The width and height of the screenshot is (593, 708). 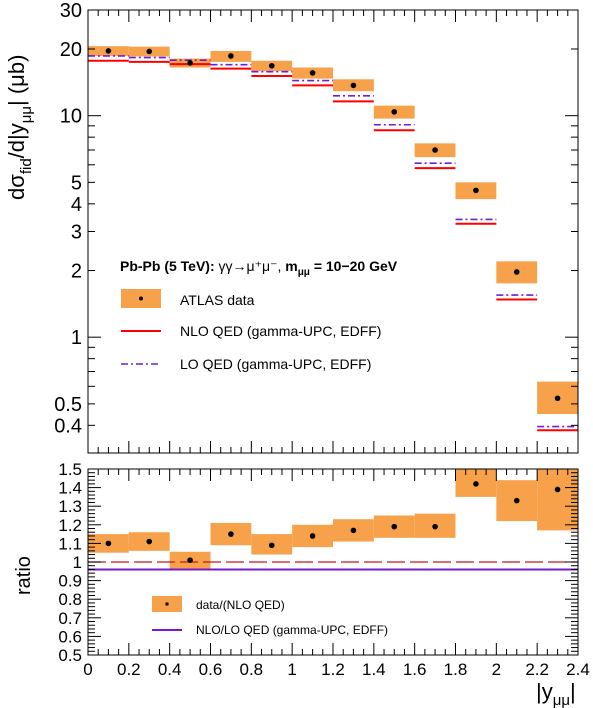 What do you see at coordinates (24, 575) in the screenshot?
I see `ratio-y-axis-title: ratio` at bounding box center [24, 575].